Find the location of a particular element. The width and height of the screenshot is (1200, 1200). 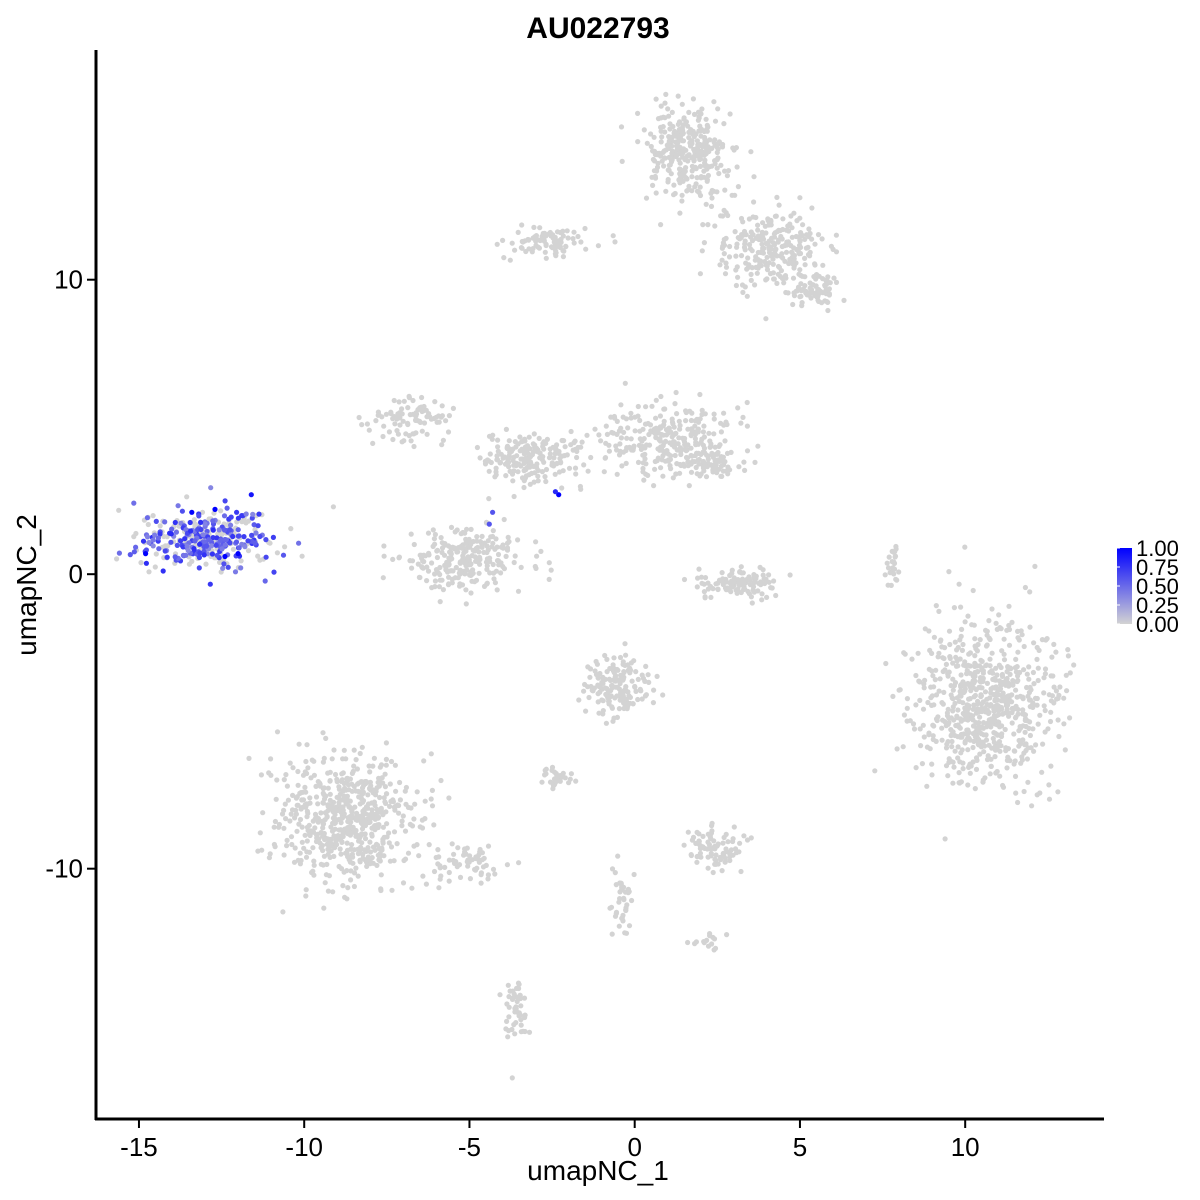

x-tick-label: -10 is located at coordinates (304, 1147).